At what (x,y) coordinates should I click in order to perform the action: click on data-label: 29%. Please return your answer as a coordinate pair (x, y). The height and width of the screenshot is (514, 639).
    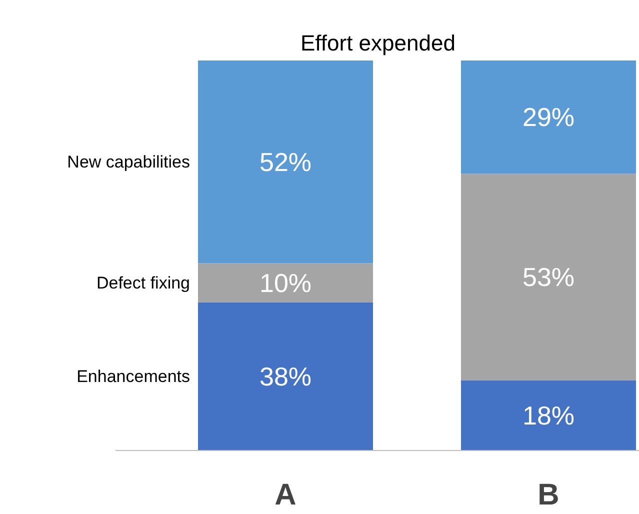
    Looking at the image, I should click on (548, 117).